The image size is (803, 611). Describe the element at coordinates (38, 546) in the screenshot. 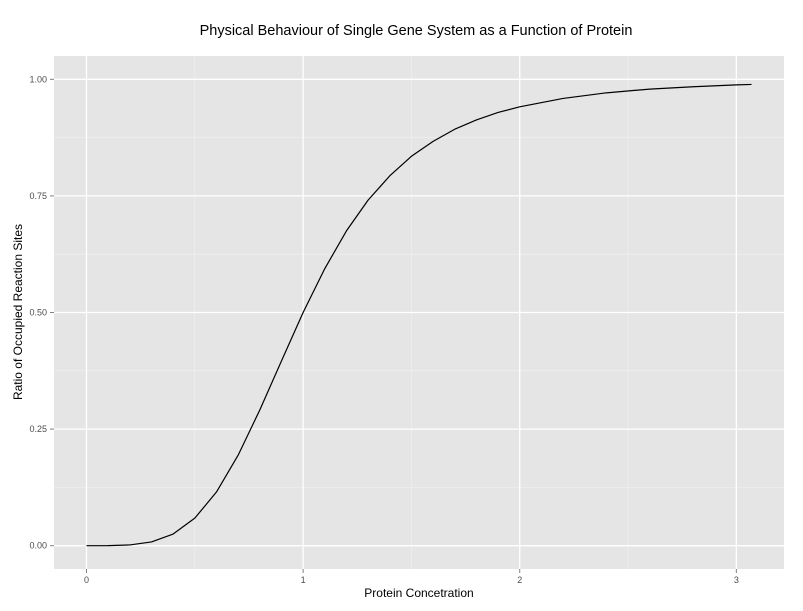

I see `y-tick-label: 0.00` at that location.